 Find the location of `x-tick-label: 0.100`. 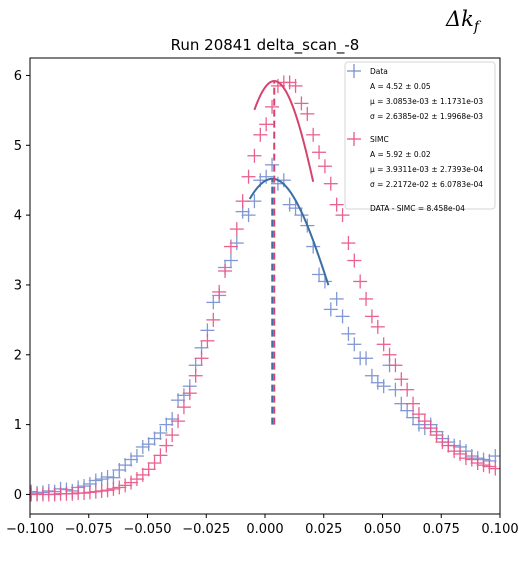

x-tick-label: 0.100 is located at coordinates (499, 529).